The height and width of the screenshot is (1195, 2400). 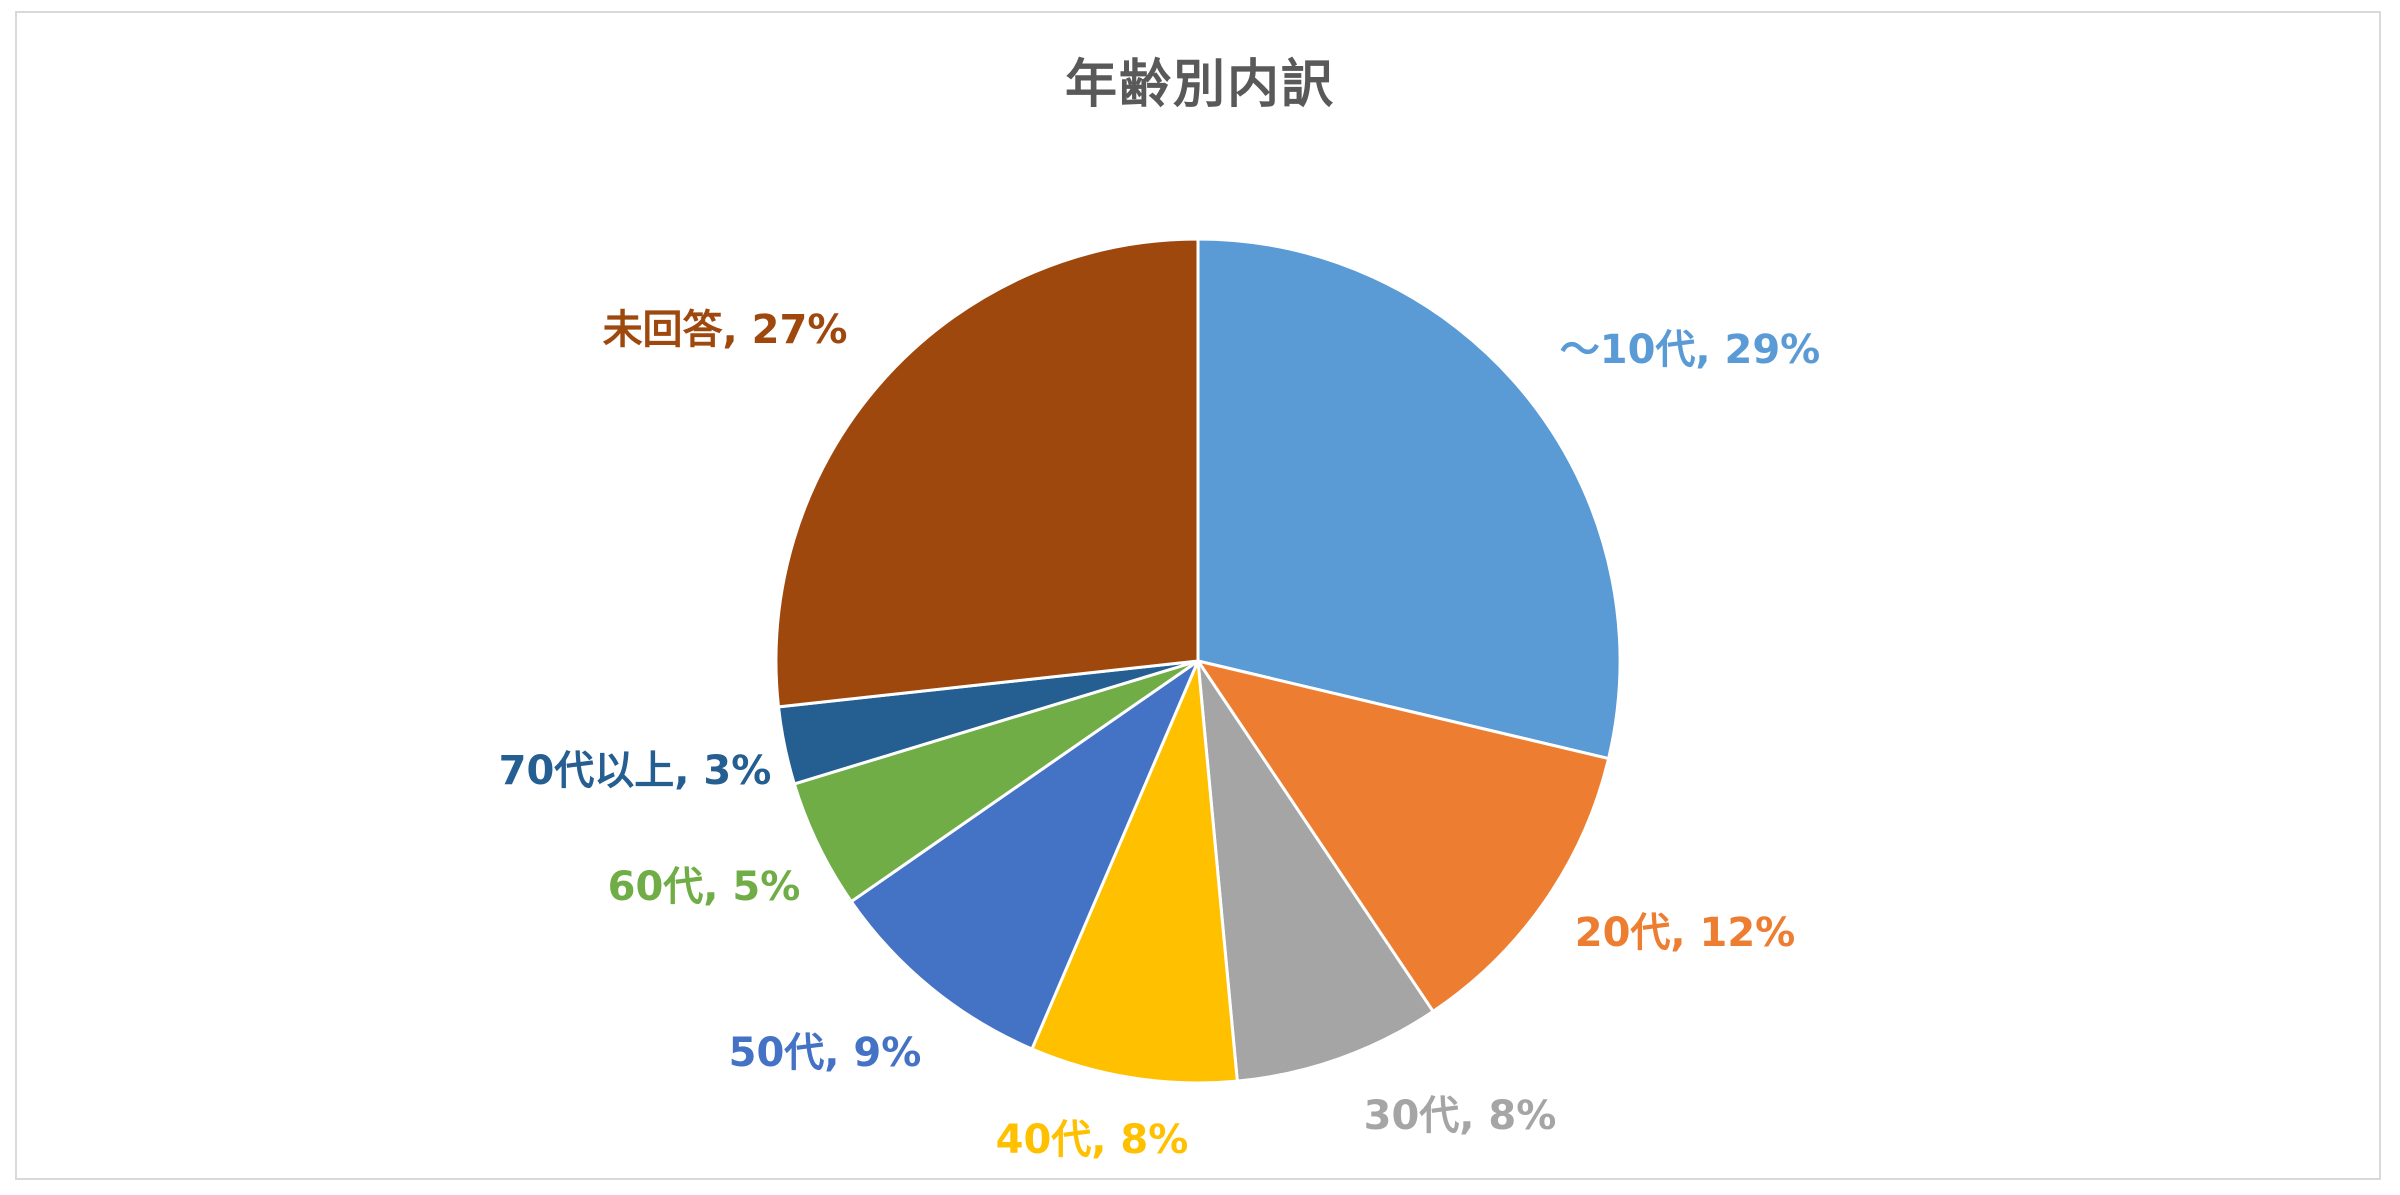 What do you see at coordinates (1685, 933) in the screenshot?
I see `data-label-2: 20代, 12%` at bounding box center [1685, 933].